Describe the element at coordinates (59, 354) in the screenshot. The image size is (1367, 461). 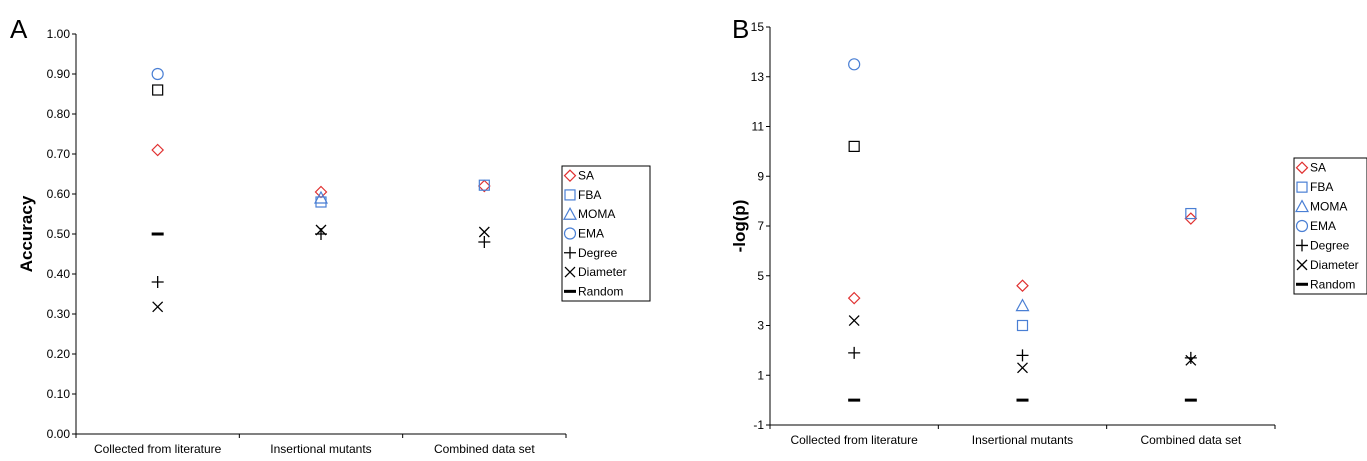
I see `y-tick-label: 0.20` at that location.